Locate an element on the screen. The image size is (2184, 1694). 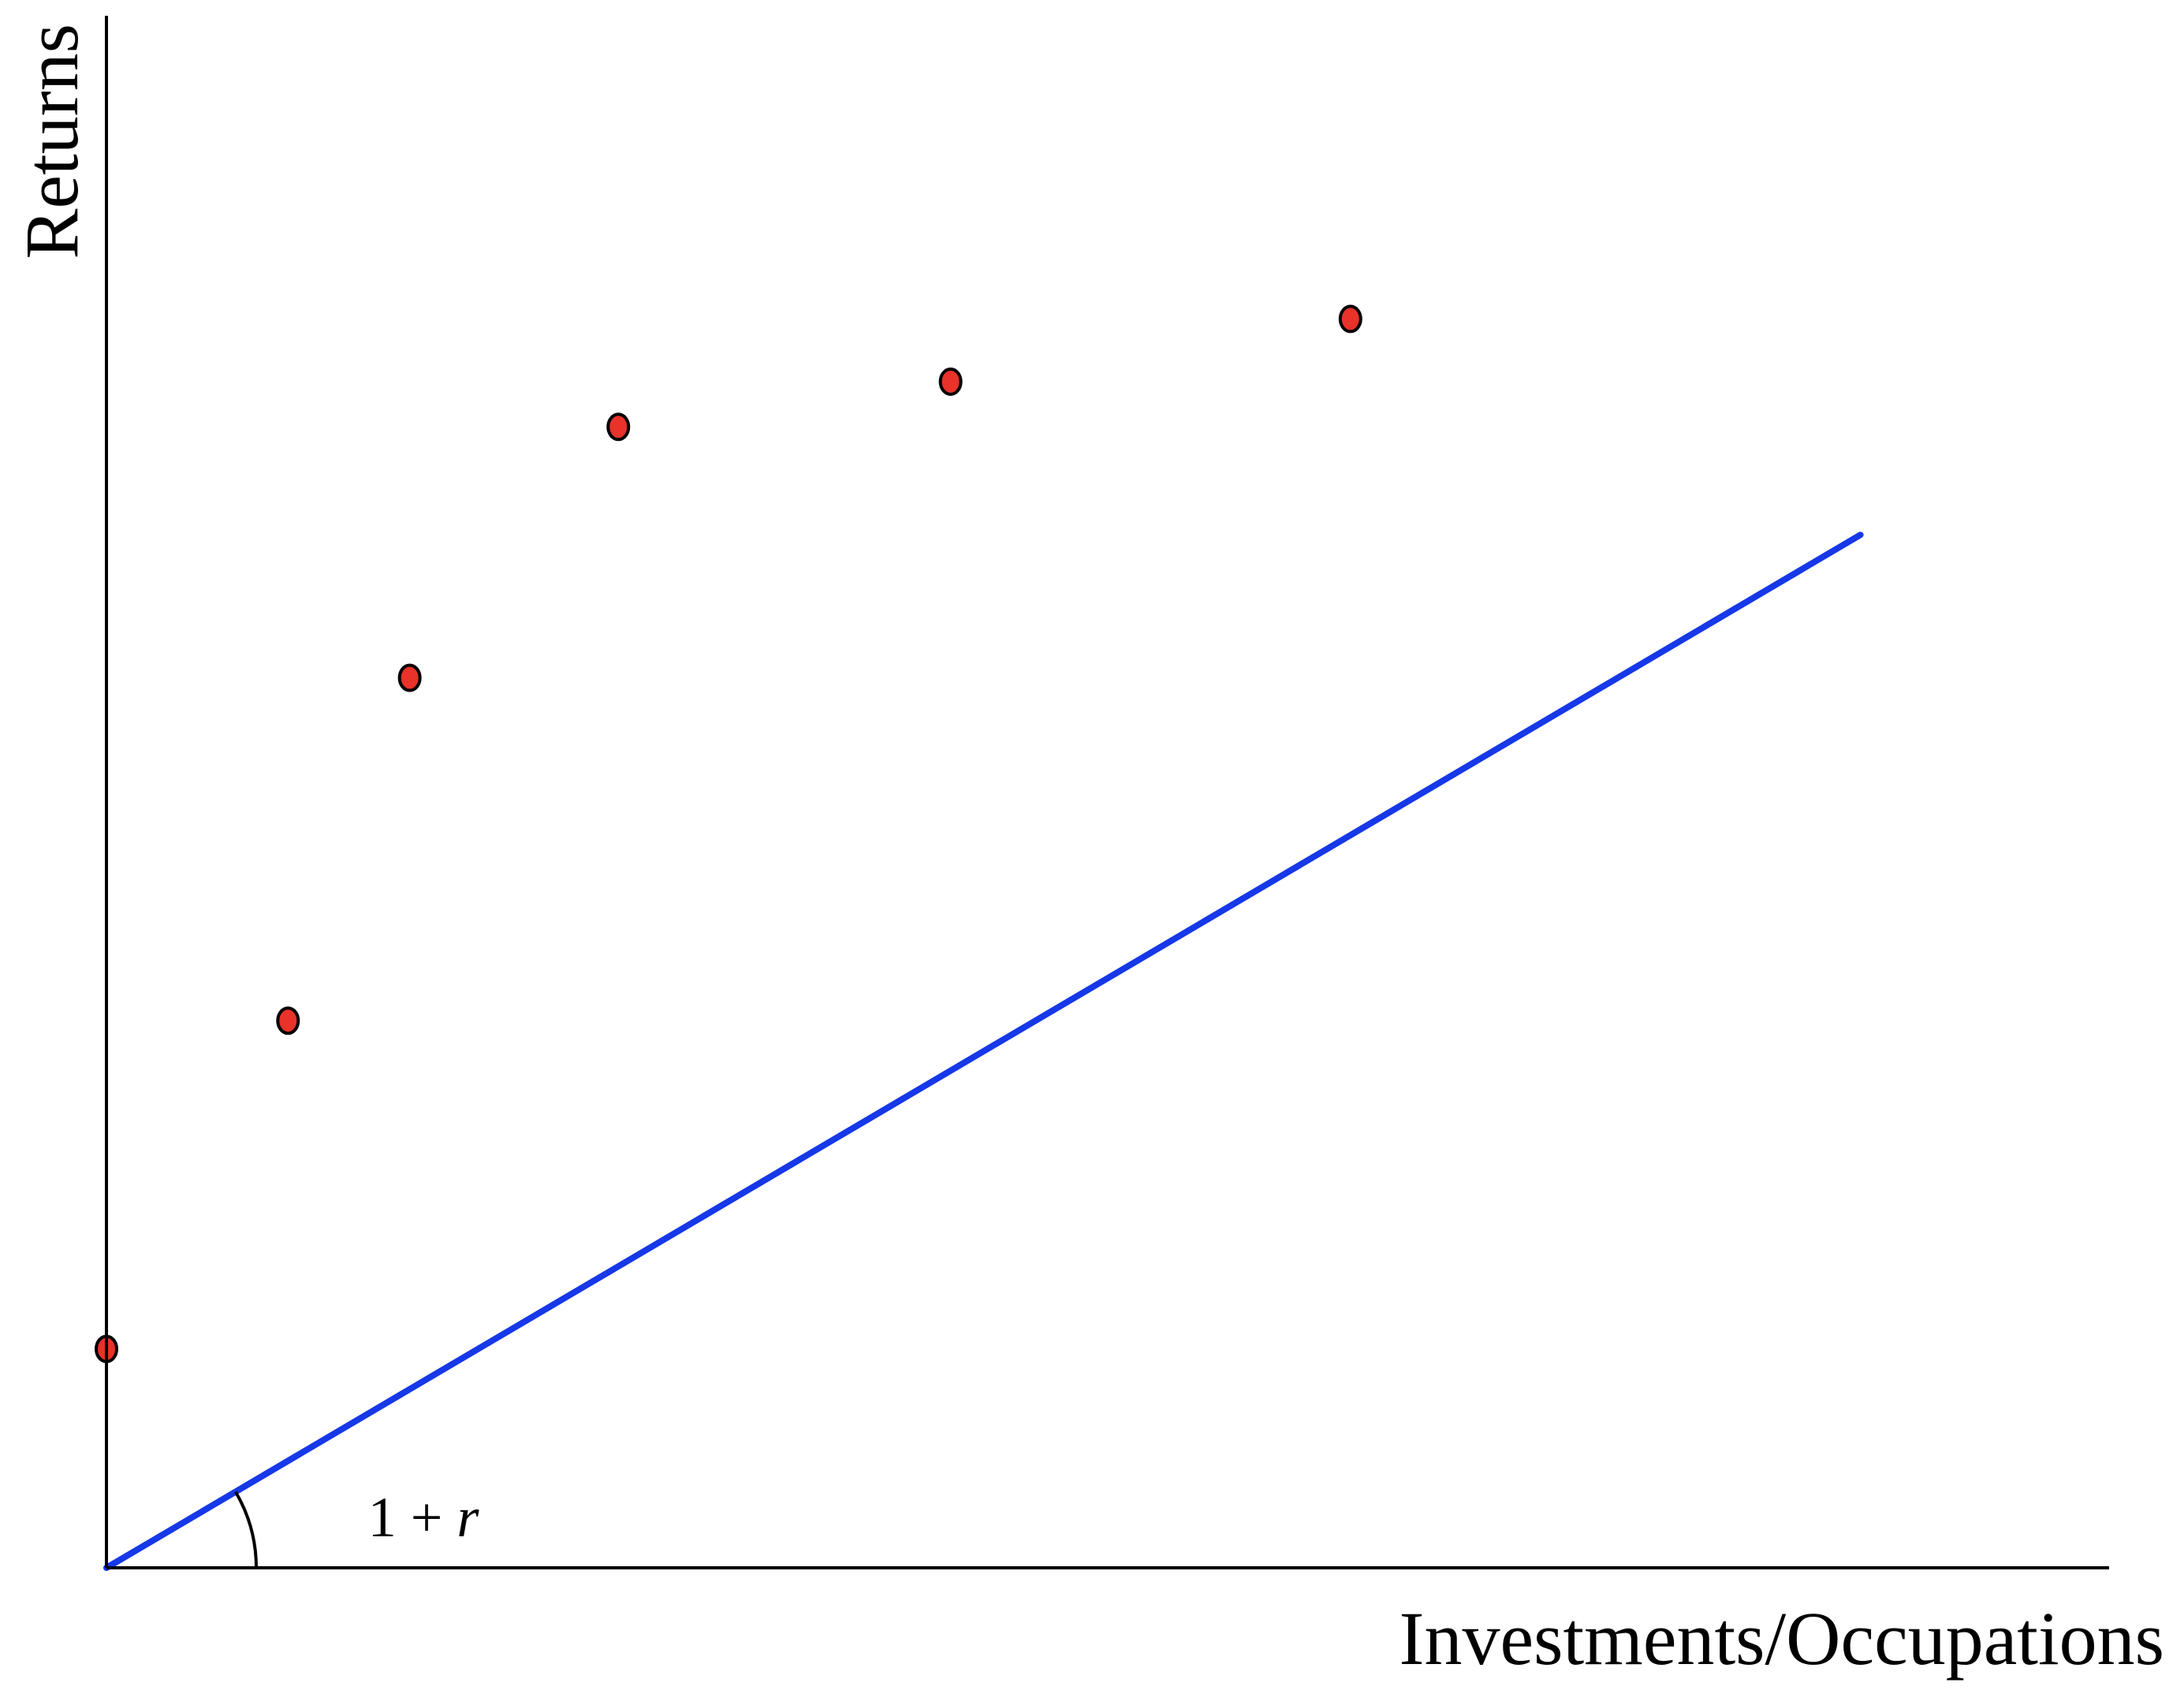
slope-annotation-variable: r is located at coordinates (468, 1517).